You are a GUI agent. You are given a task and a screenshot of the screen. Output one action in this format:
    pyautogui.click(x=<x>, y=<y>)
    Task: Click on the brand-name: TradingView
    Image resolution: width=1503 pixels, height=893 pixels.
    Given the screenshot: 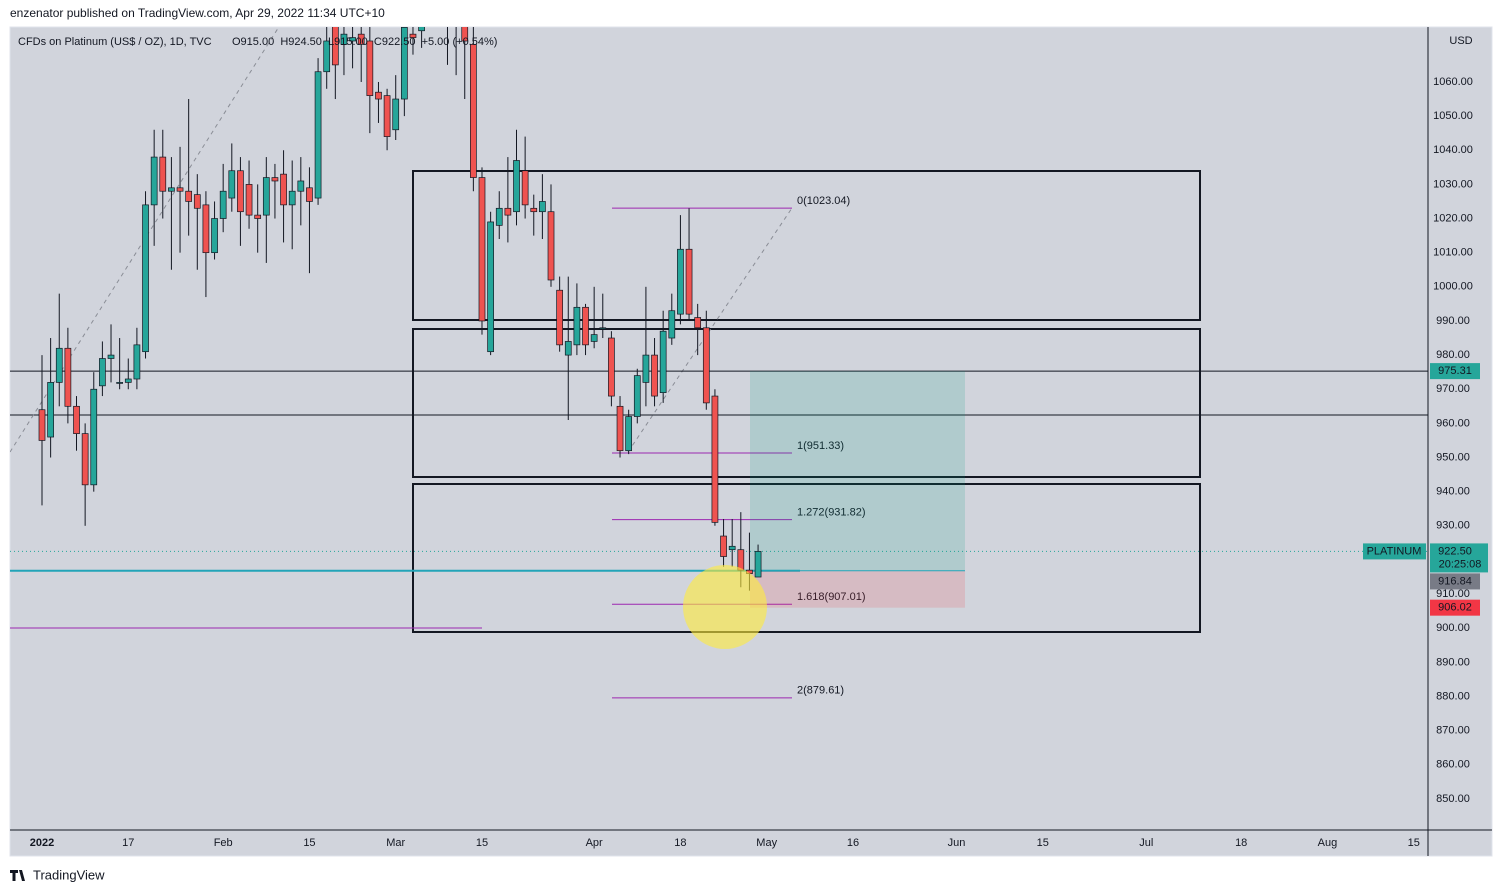 What is the action you would take?
    pyautogui.click(x=69, y=874)
    